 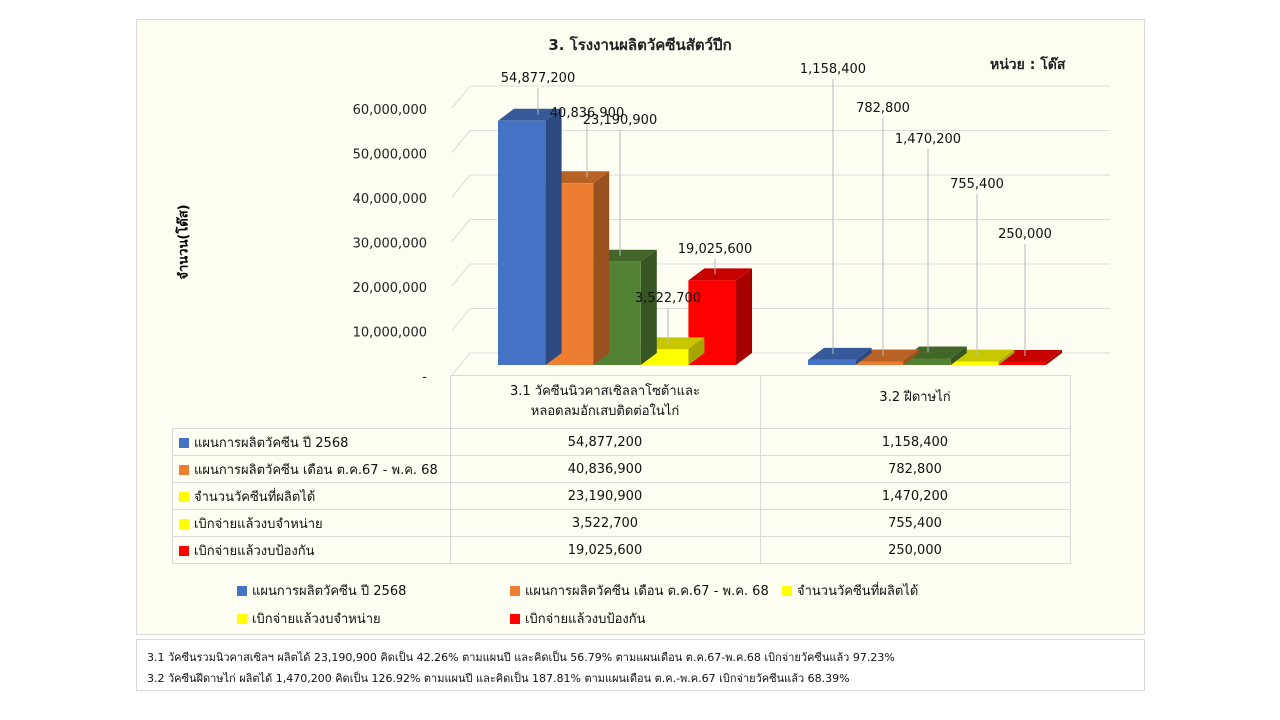 What do you see at coordinates (309, 618) in the screenshot?
I see `legend-item: เบิกจ่ายแล้วงบจำหน่าย` at bounding box center [309, 618].